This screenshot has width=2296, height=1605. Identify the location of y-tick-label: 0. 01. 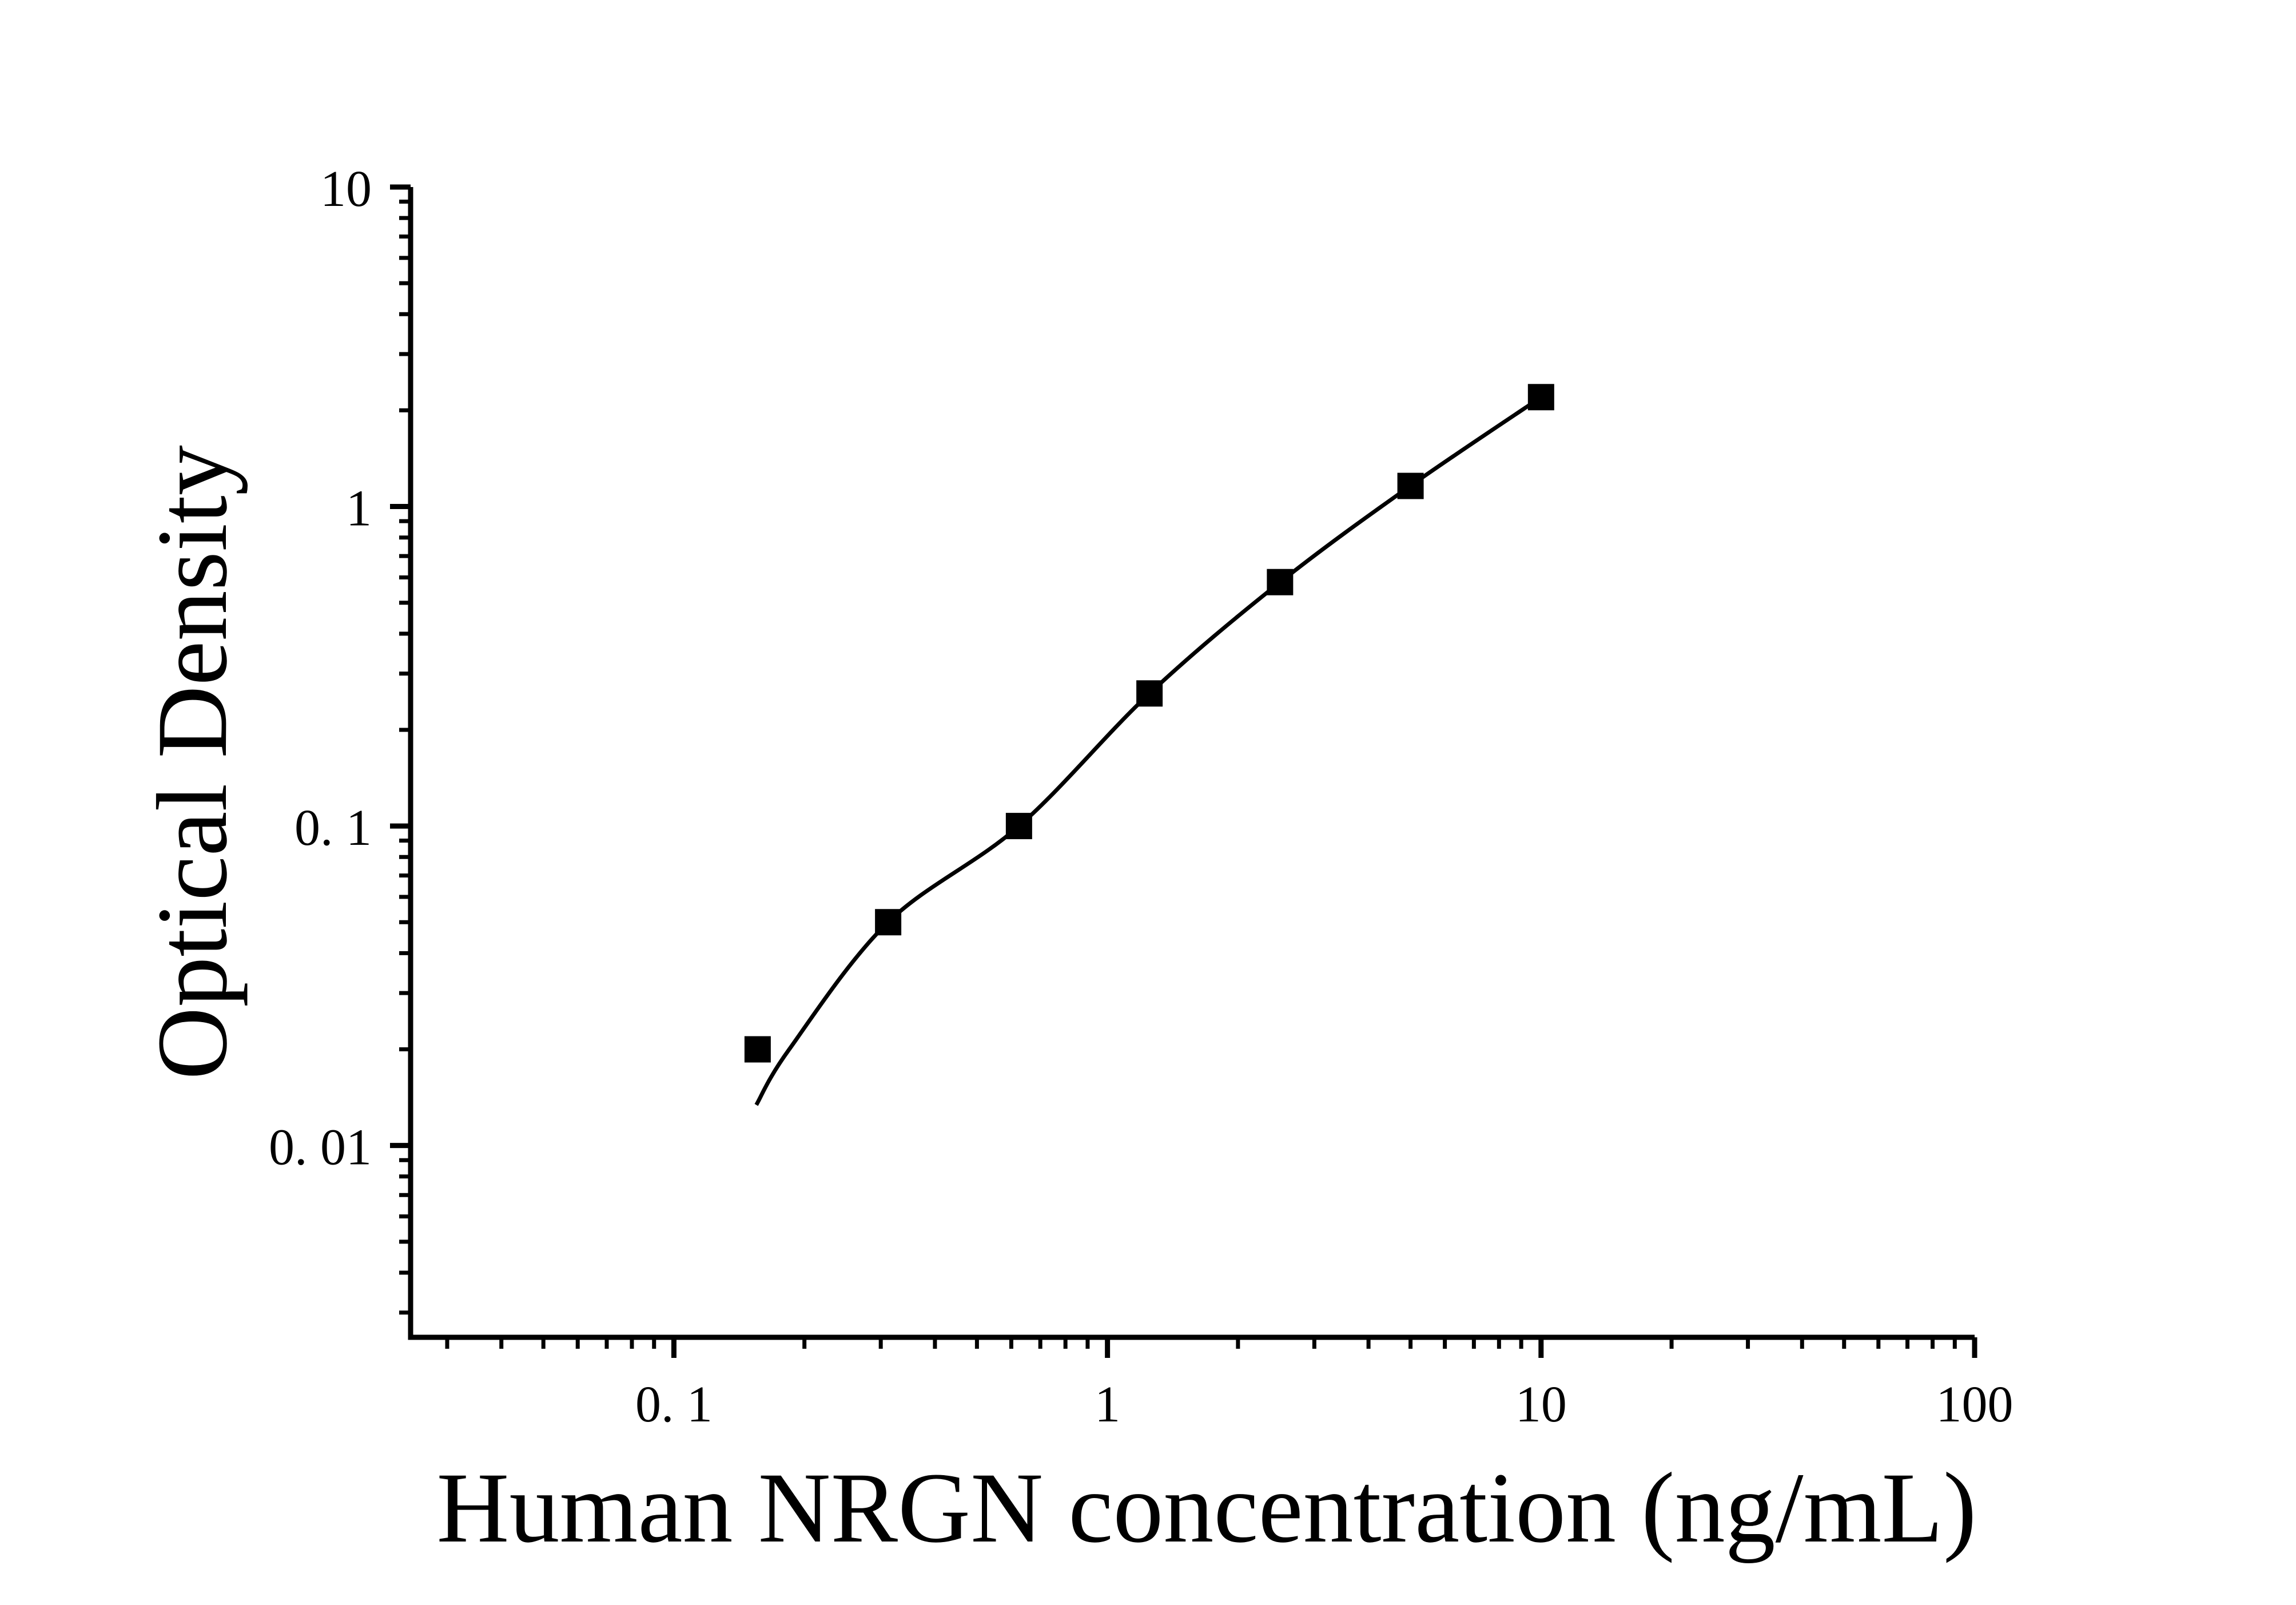
(320, 1147).